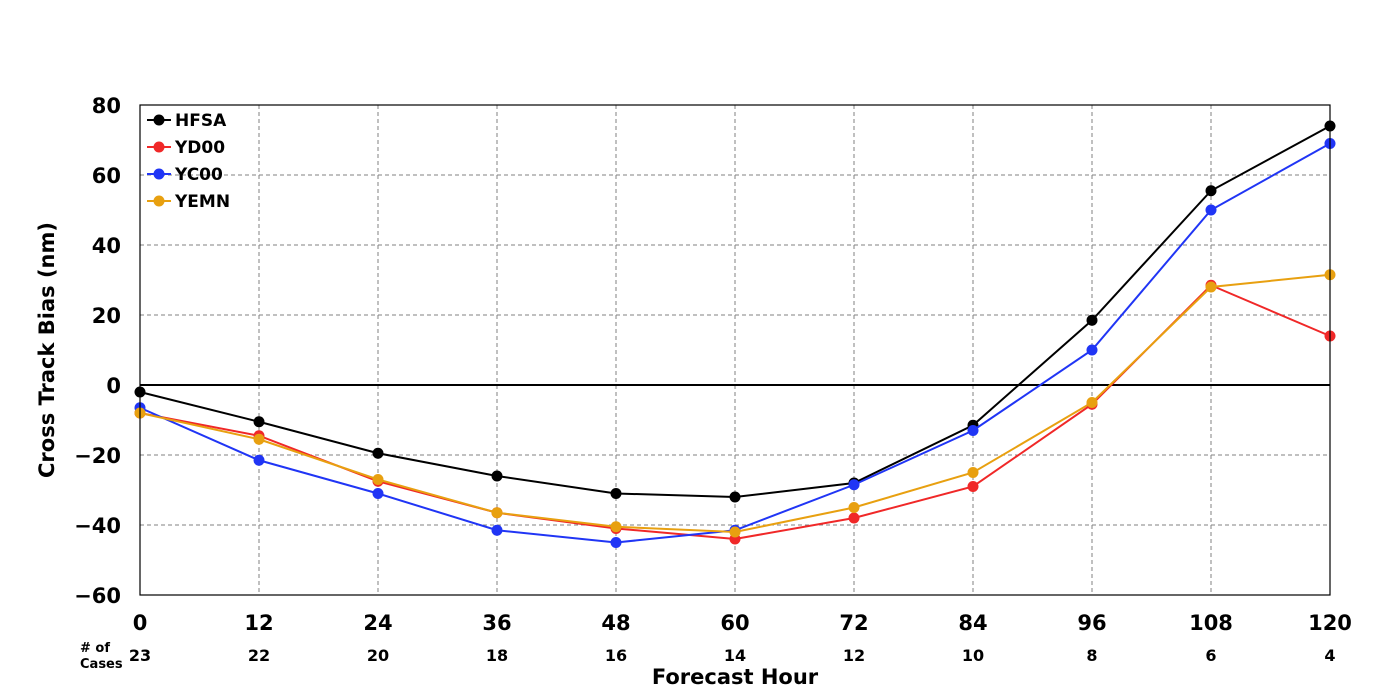  What do you see at coordinates (201, 121) in the screenshot?
I see `legend-label: HFSA` at bounding box center [201, 121].